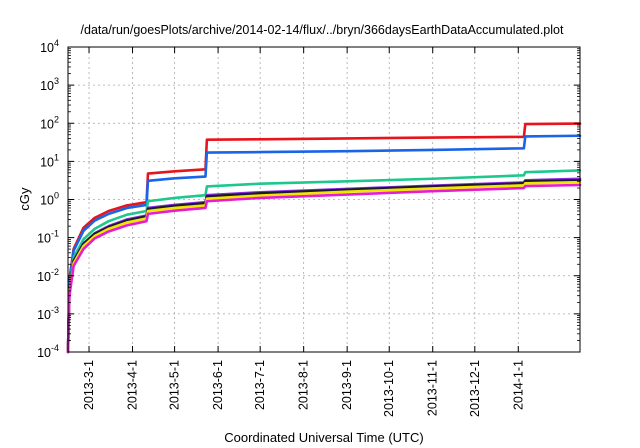 This screenshot has width=640, height=448. I want to click on y-tick-label: 10², so click(49, 122).